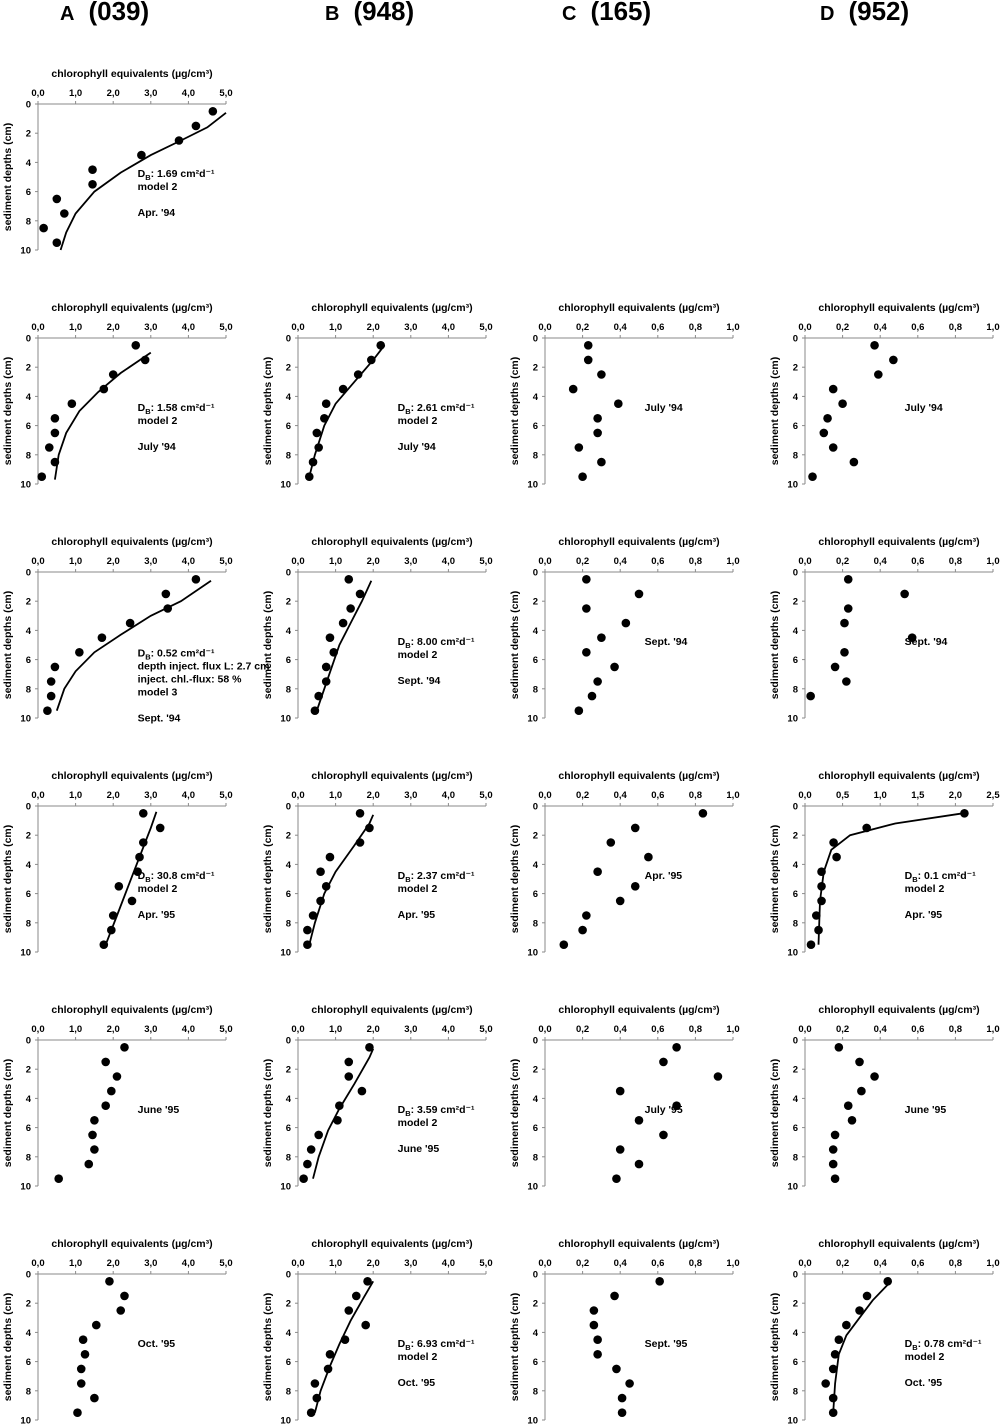 This screenshot has height=1426, width=1000. What do you see at coordinates (943, 1345) in the screenshot?
I see `diffusion-coefficient-label: DB: 0.78 cm²d⁻¹` at bounding box center [943, 1345].